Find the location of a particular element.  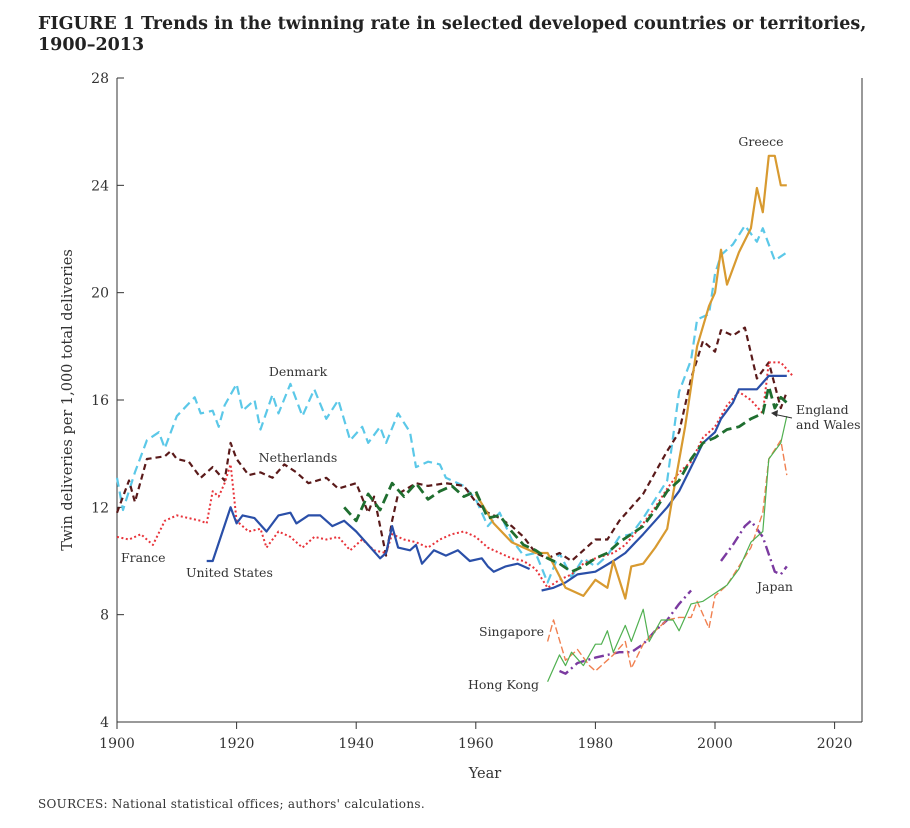

x-tick-label: 1920 is located at coordinates (237, 744).